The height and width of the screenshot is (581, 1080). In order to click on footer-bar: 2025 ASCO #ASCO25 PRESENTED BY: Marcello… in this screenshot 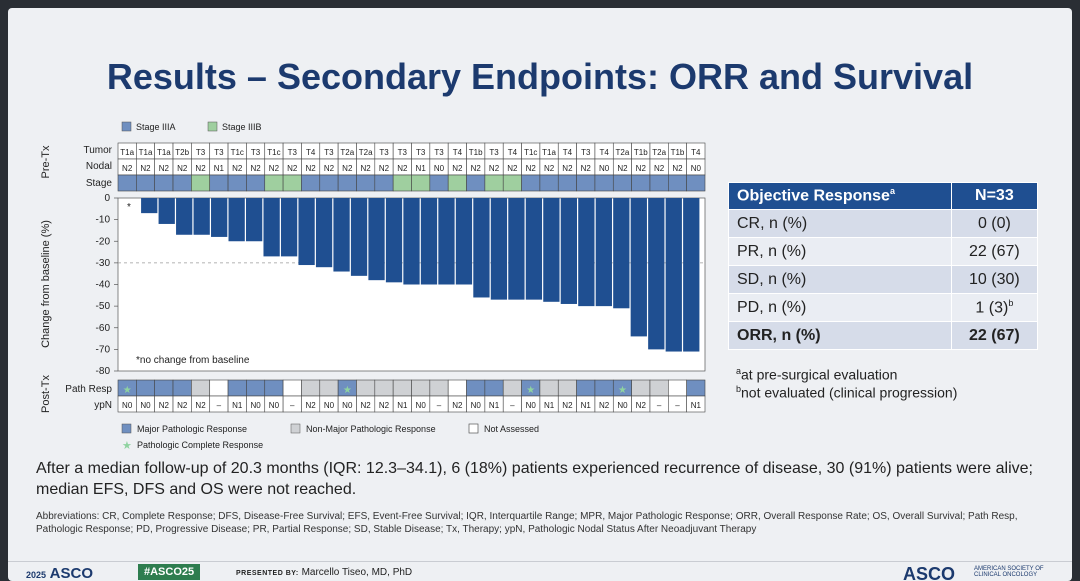, I will do `click(540, 571)`.